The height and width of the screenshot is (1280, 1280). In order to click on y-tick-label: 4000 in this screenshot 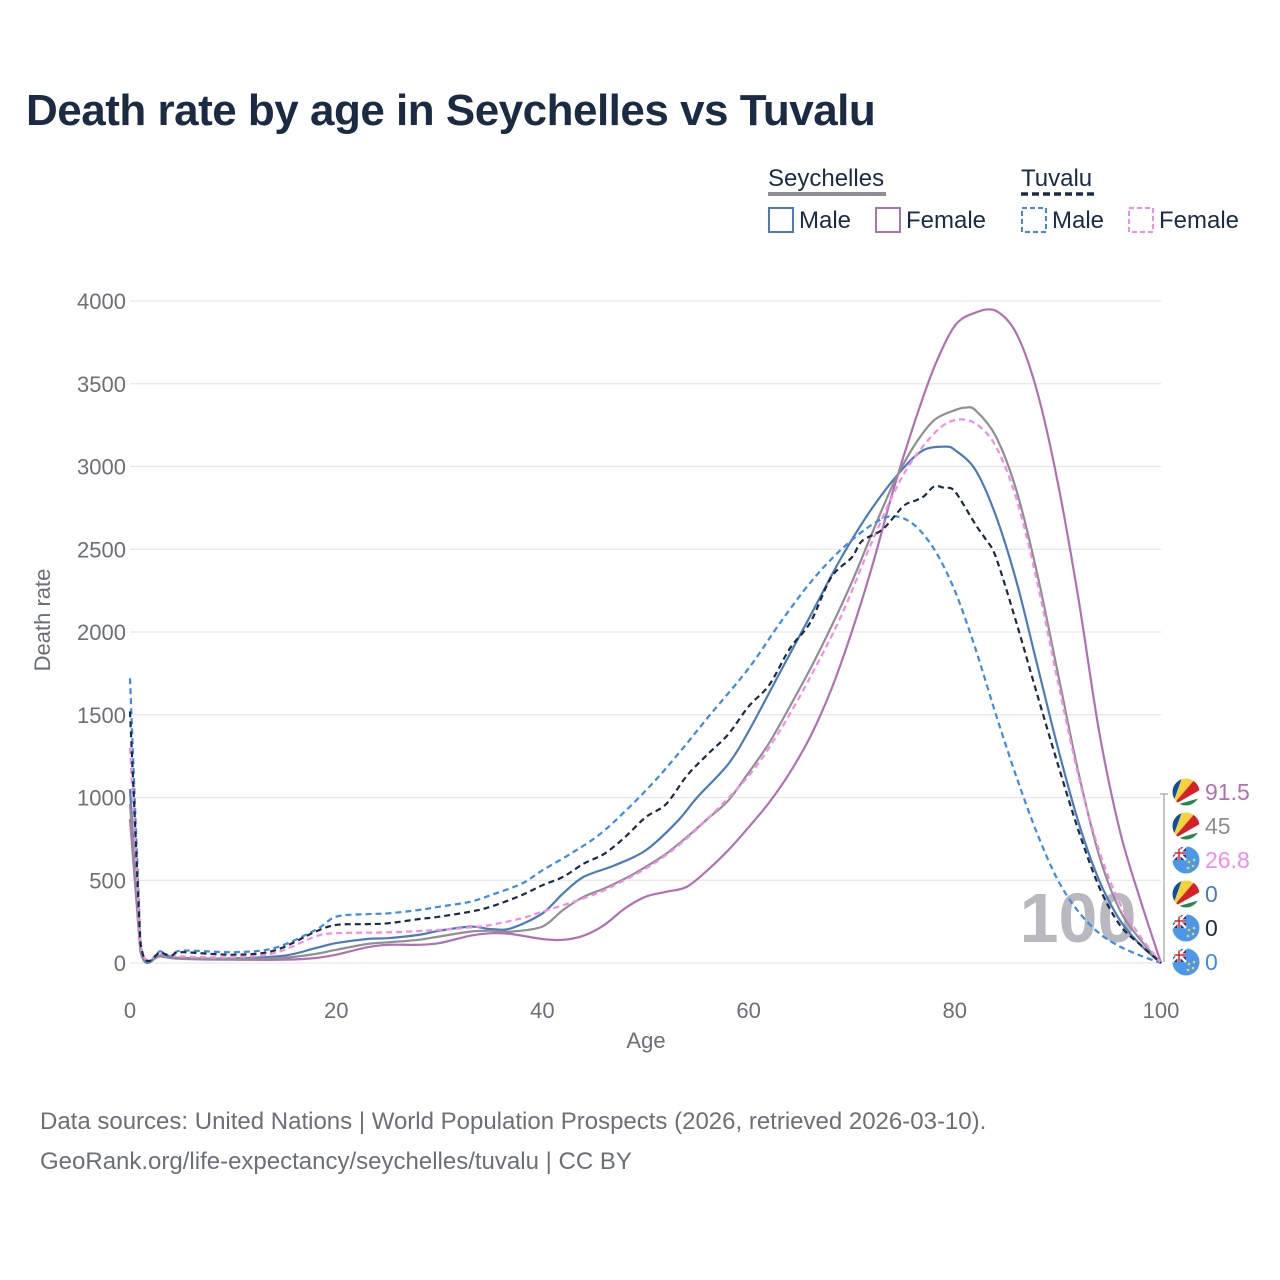, I will do `click(101, 301)`.